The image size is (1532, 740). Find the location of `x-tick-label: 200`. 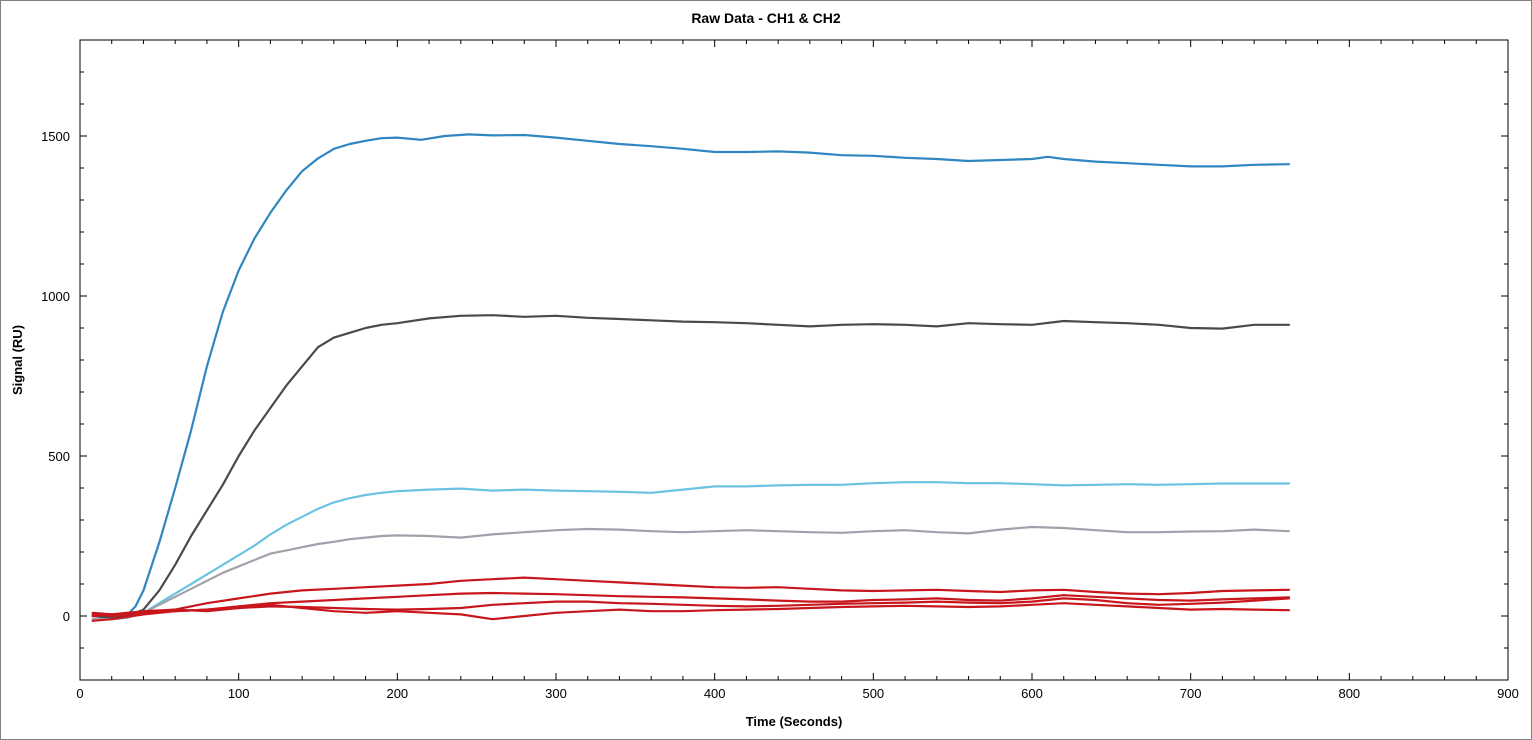

x-tick-label: 200 is located at coordinates (397, 693).